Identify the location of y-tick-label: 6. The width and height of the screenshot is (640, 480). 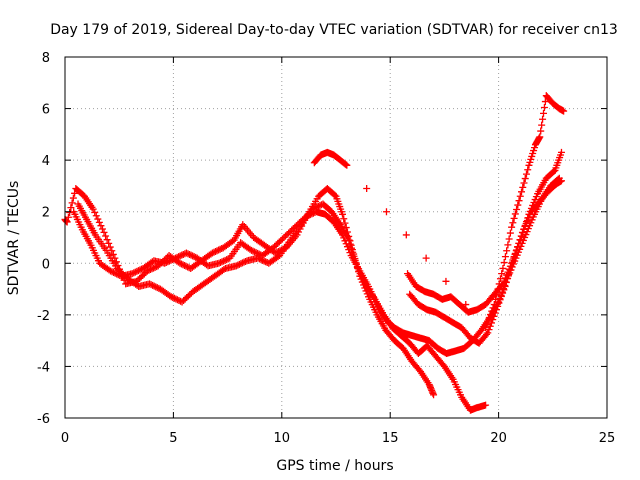
(46, 110).